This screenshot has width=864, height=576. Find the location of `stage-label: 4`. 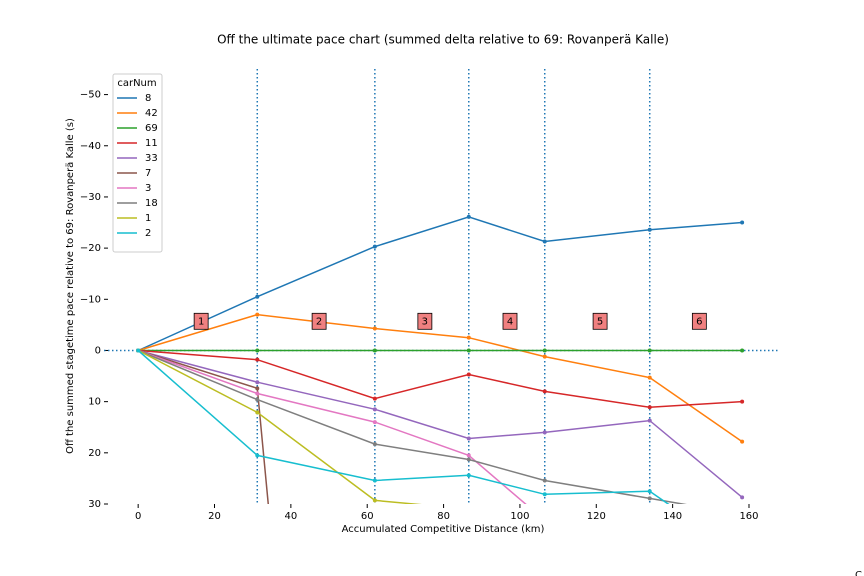

stage-label: 4 is located at coordinates (510, 321).